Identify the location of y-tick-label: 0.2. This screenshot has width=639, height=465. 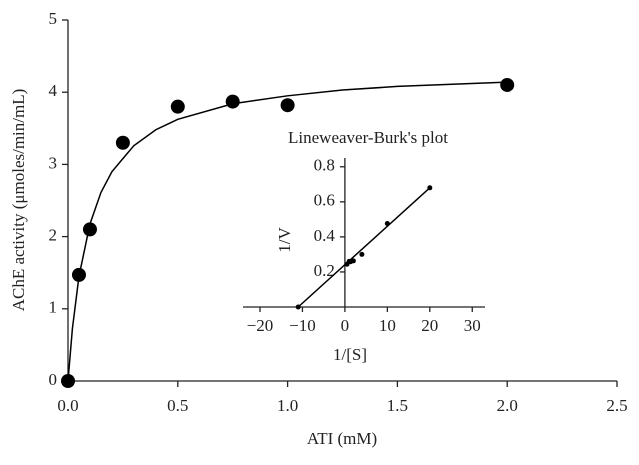
(324, 270).